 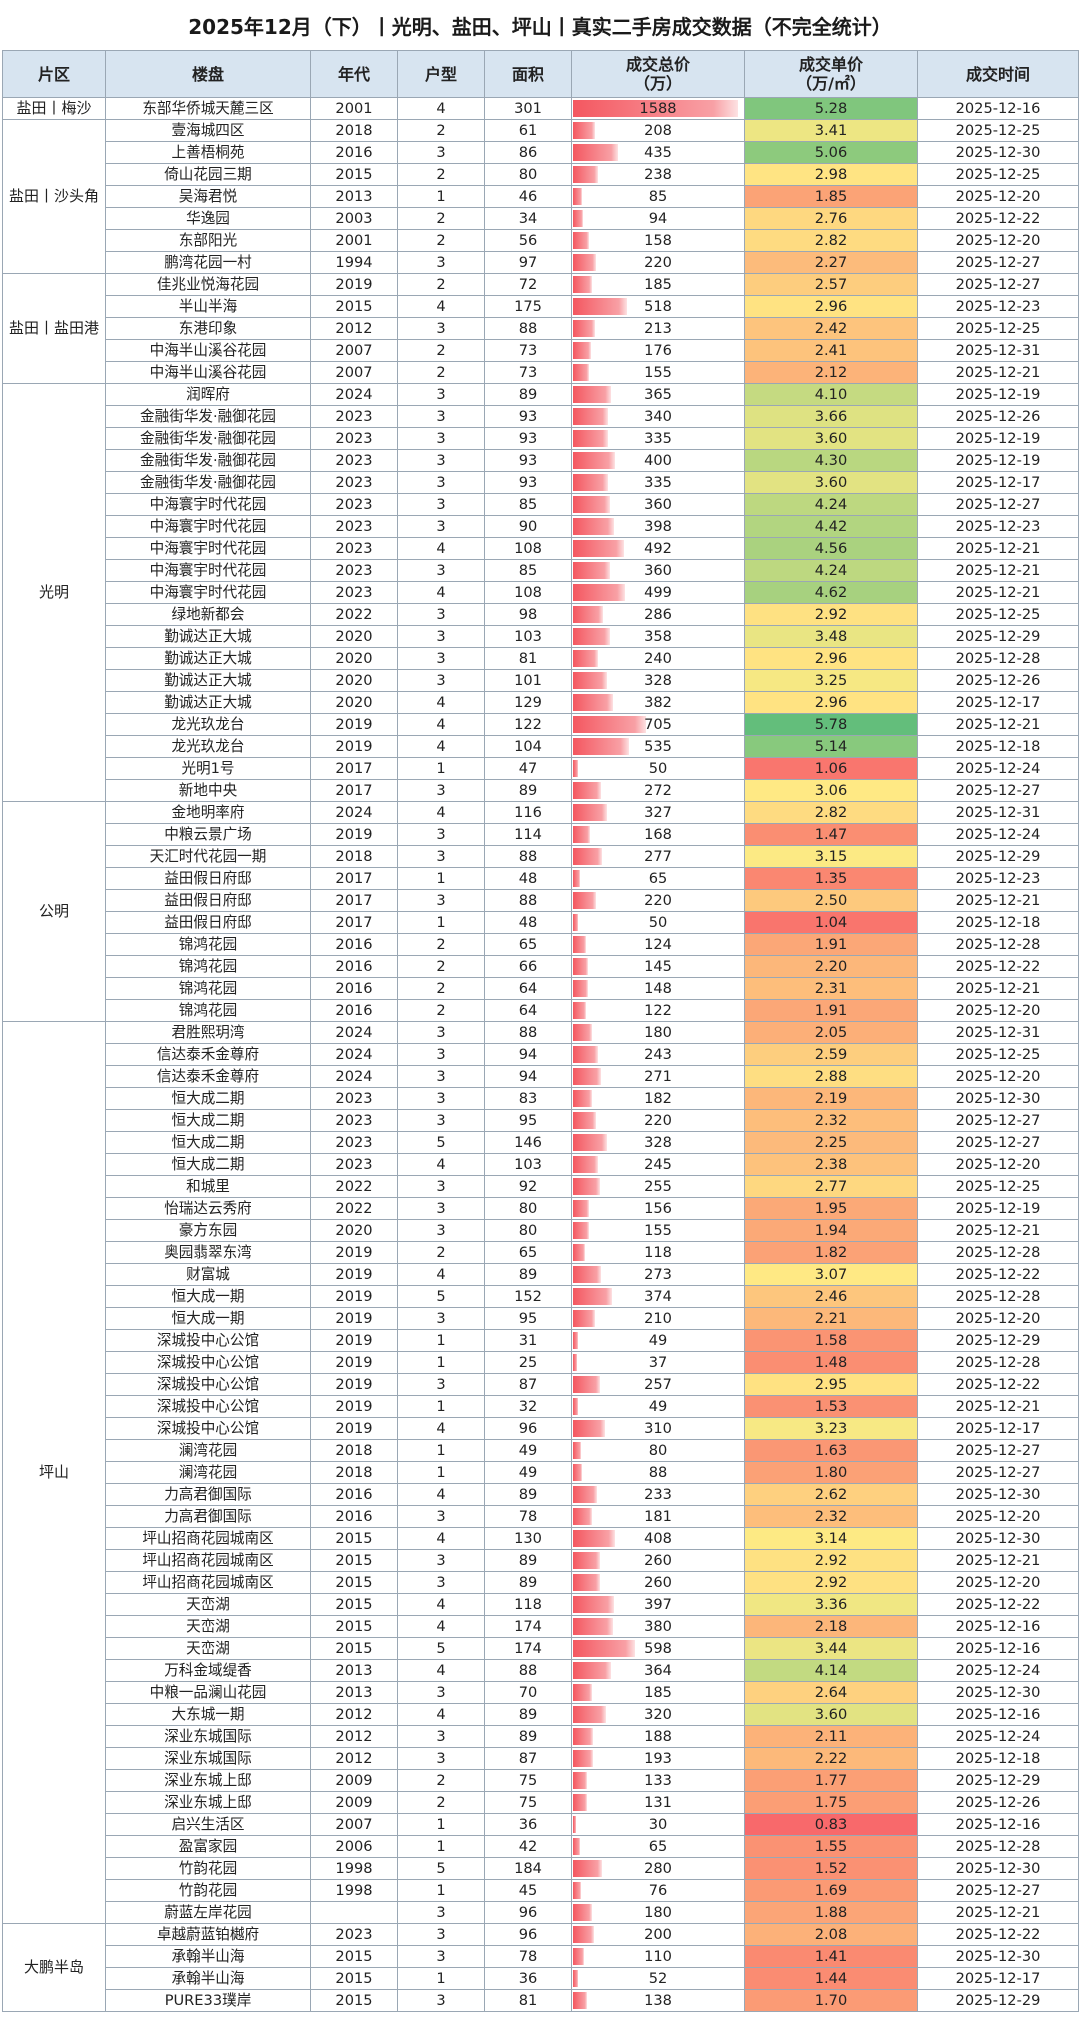 What do you see at coordinates (658, 416) in the screenshot?
I see `total-price-cell: 340` at bounding box center [658, 416].